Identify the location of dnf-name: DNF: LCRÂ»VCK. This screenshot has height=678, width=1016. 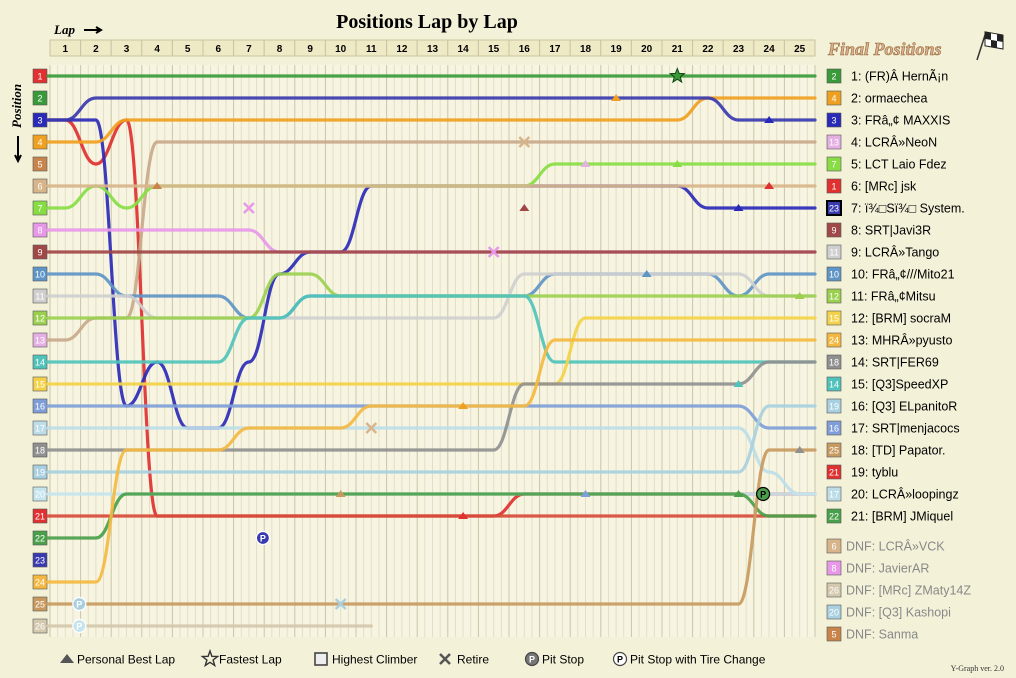
(895, 546).